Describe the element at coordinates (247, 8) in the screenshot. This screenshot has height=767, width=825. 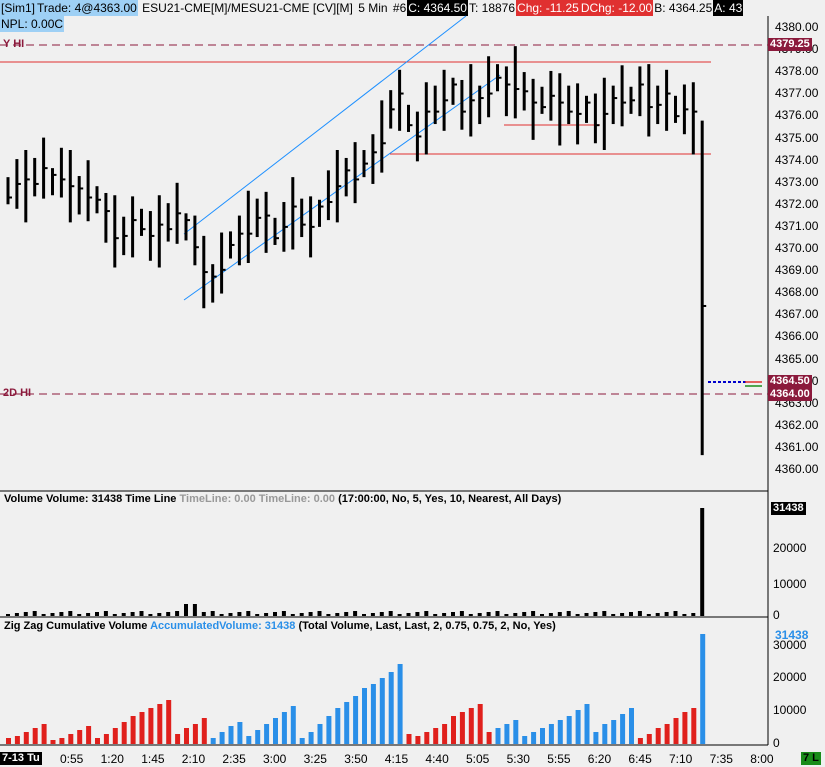
I see `symbol-label: ESU21-CME[M]/MESU21-CME [CV][M]` at that location.